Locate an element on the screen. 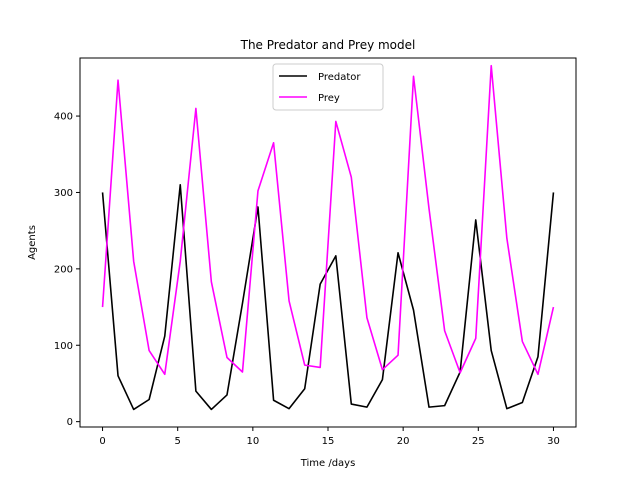  x-tick-label: 10 is located at coordinates (252, 441).